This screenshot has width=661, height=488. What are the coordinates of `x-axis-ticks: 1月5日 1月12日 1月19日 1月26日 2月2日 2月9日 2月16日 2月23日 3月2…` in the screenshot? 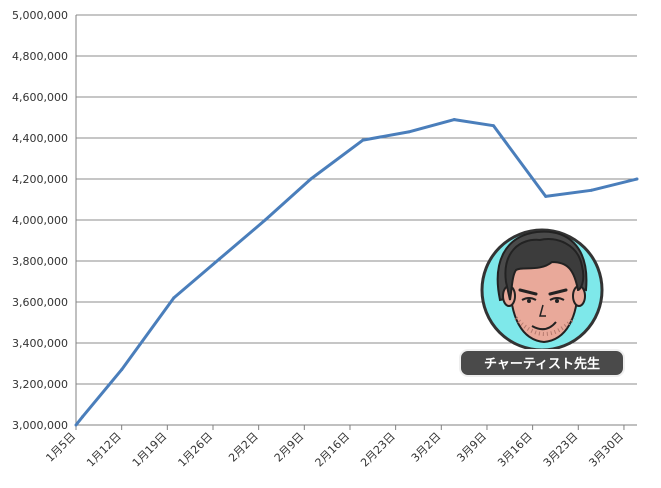 It's located at (334, 447).